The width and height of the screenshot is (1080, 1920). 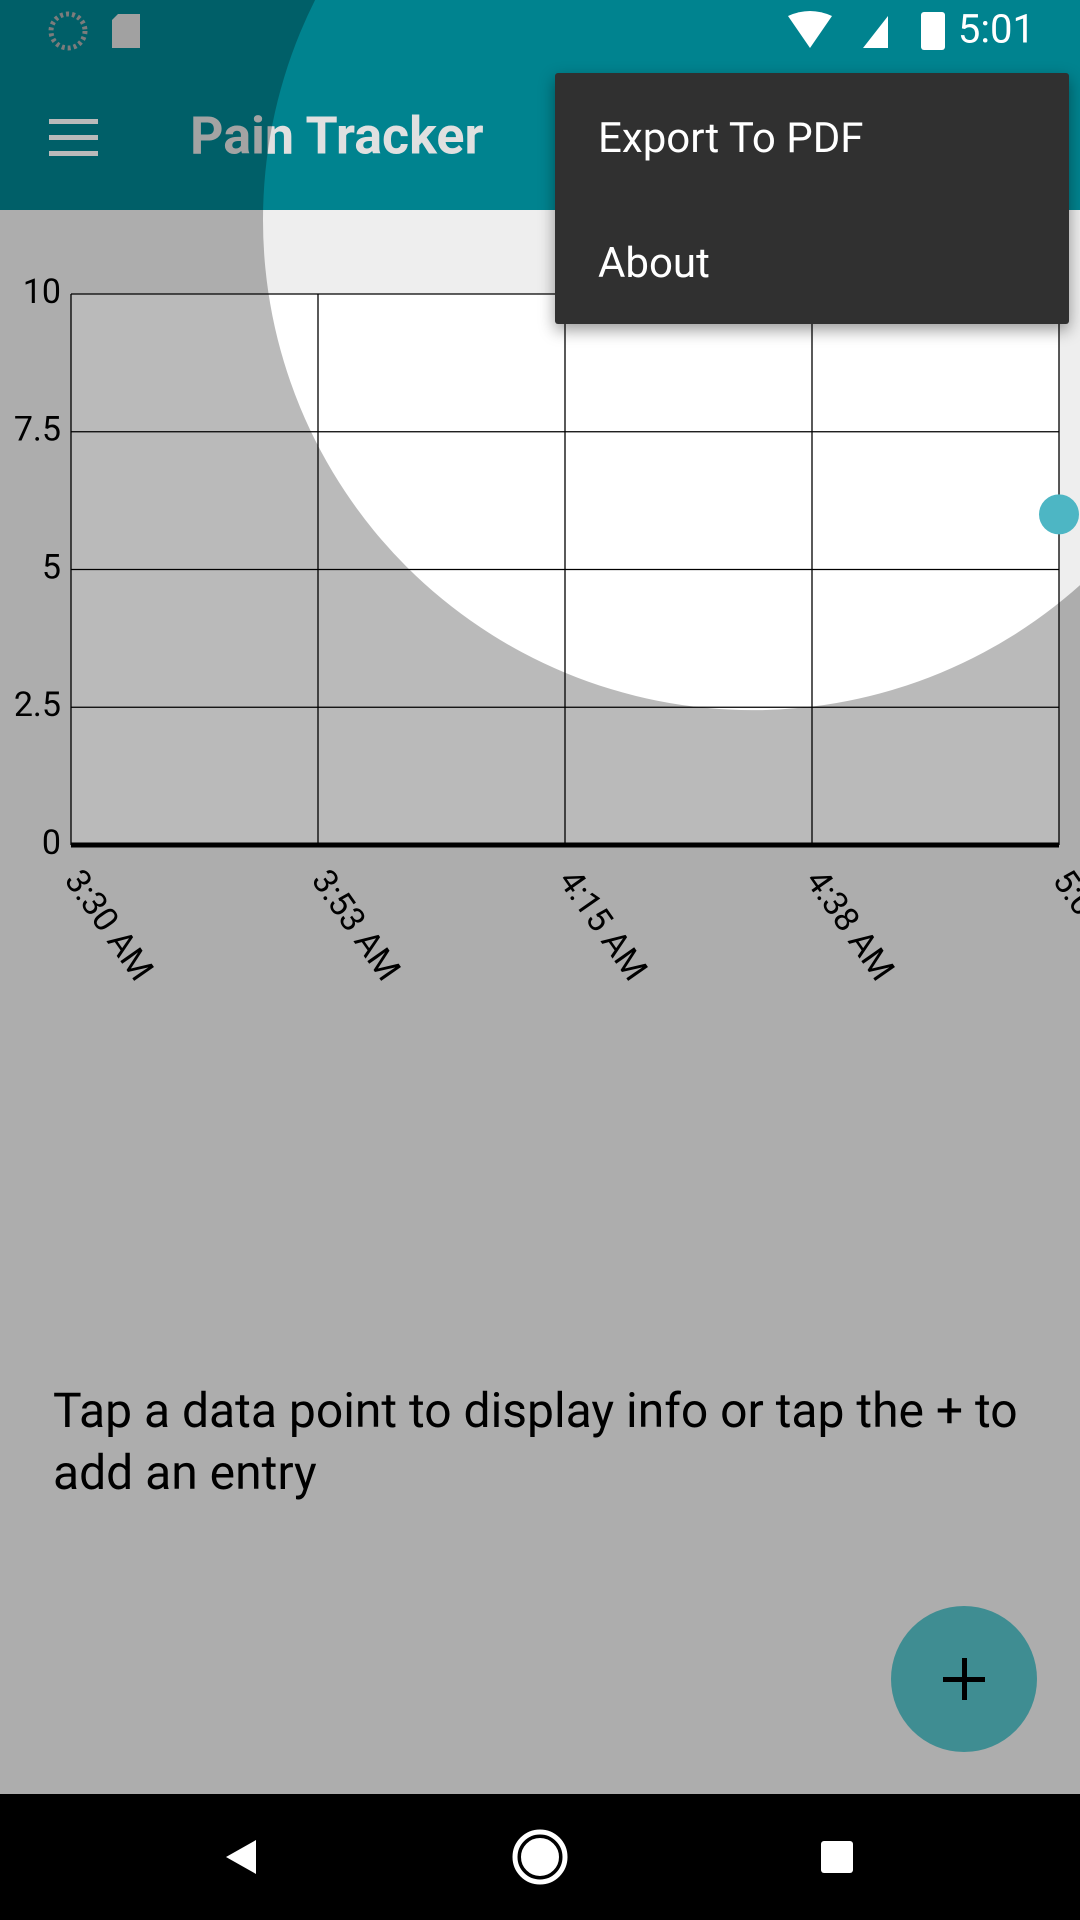 What do you see at coordinates (875, 32) in the screenshot?
I see `signal-icon` at bounding box center [875, 32].